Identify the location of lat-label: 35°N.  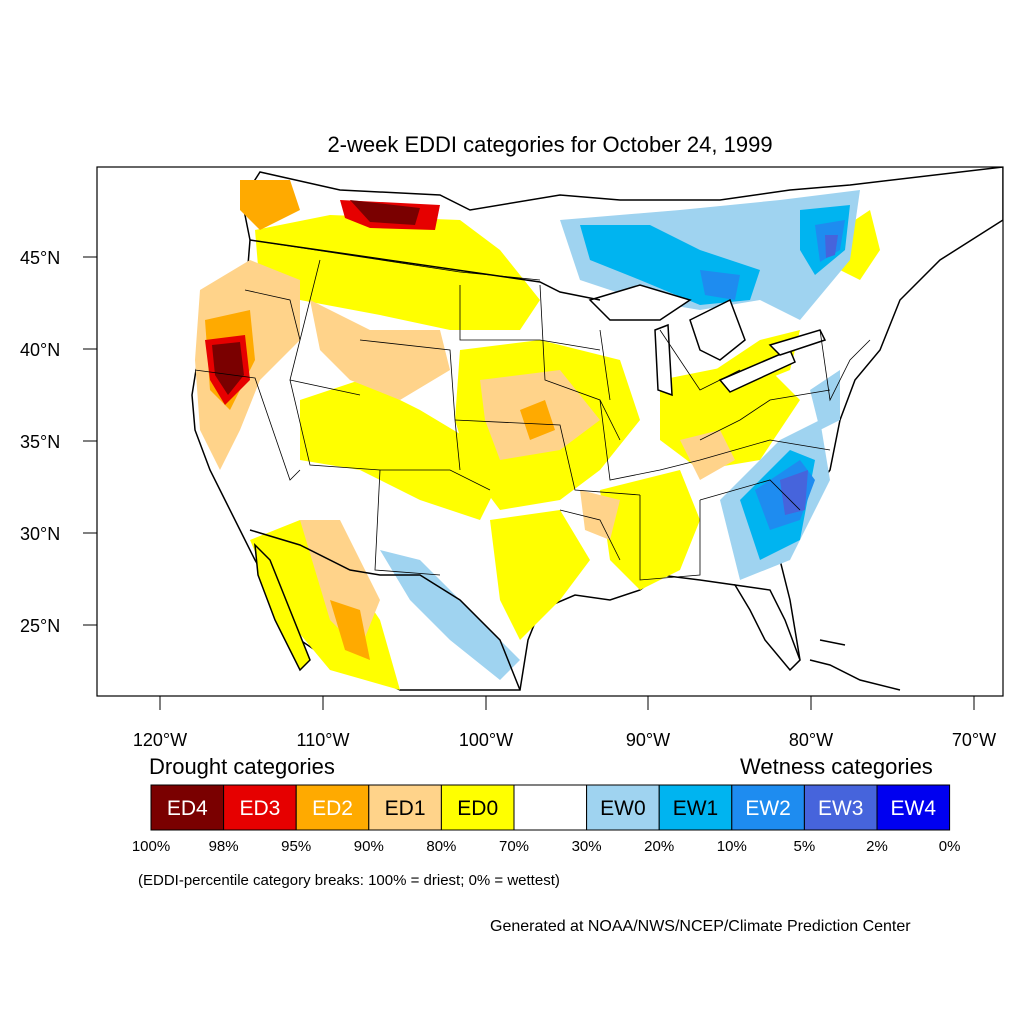
(40, 442).